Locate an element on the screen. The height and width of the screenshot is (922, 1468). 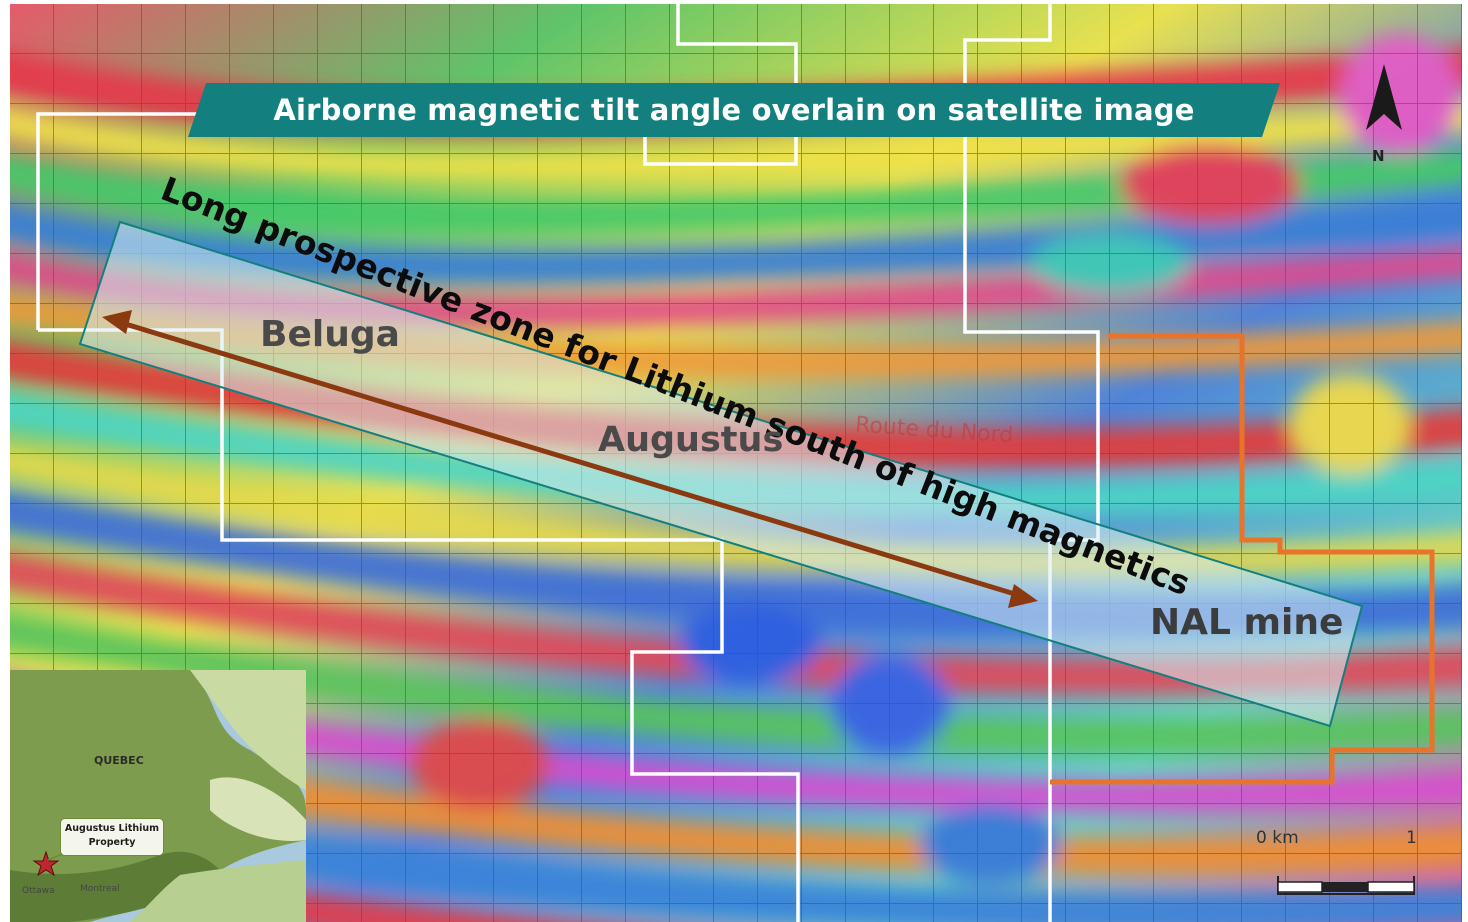
inset-property-line1: Augustus Lithium is located at coordinates (112, 828).